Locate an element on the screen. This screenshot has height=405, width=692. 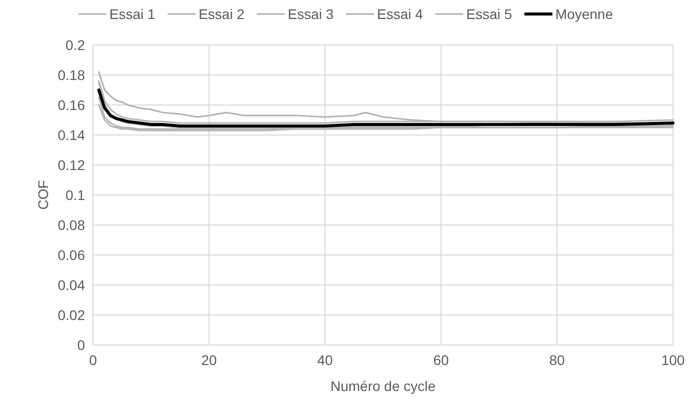
x-tick-label: 0 is located at coordinates (93, 360).